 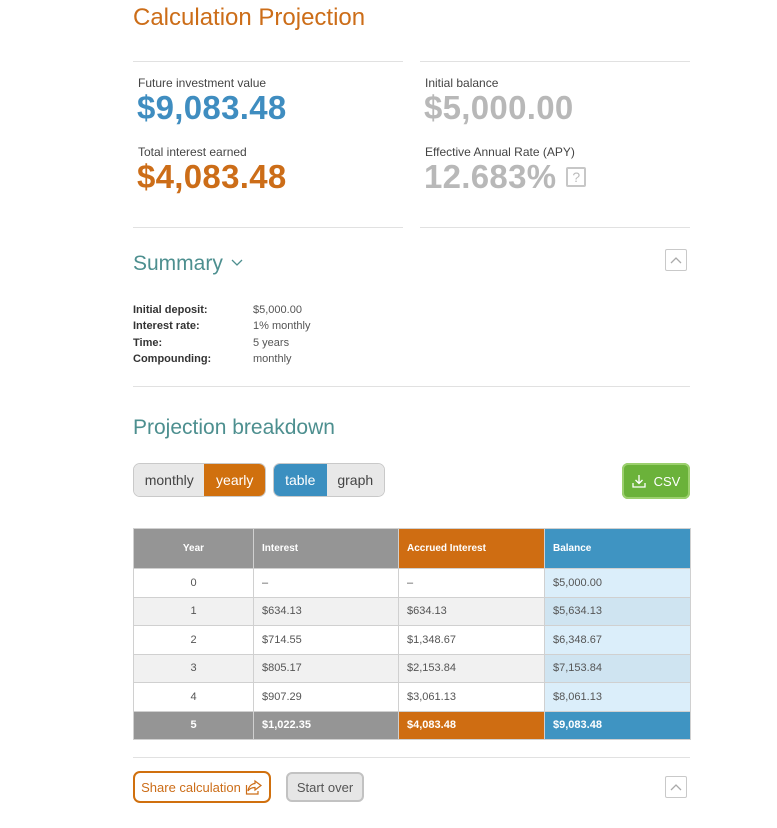 I want to click on table-row: 4 $907.29 $3,061.13 $8,061.13, so click(x=412, y=697).